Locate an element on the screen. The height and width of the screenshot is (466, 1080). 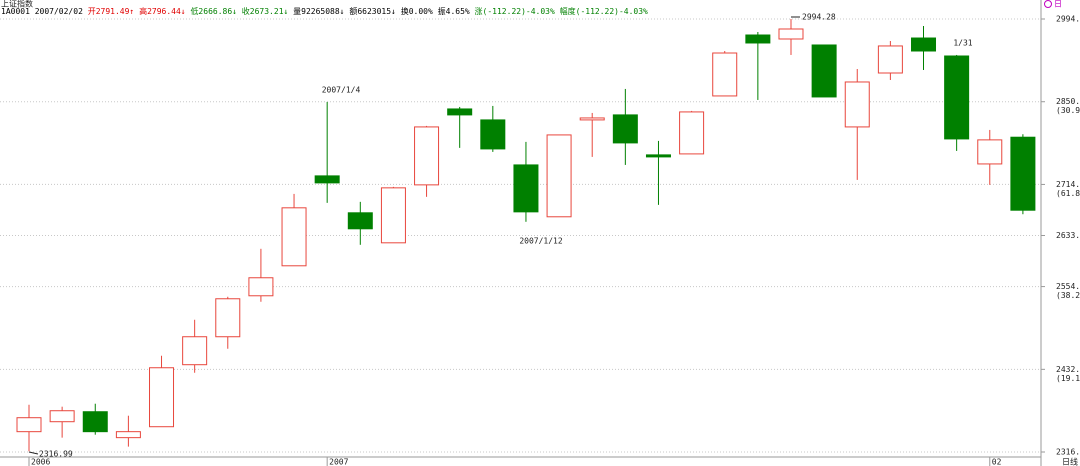
y-tick-ratio: (38.2%) is located at coordinates (1068, 295).